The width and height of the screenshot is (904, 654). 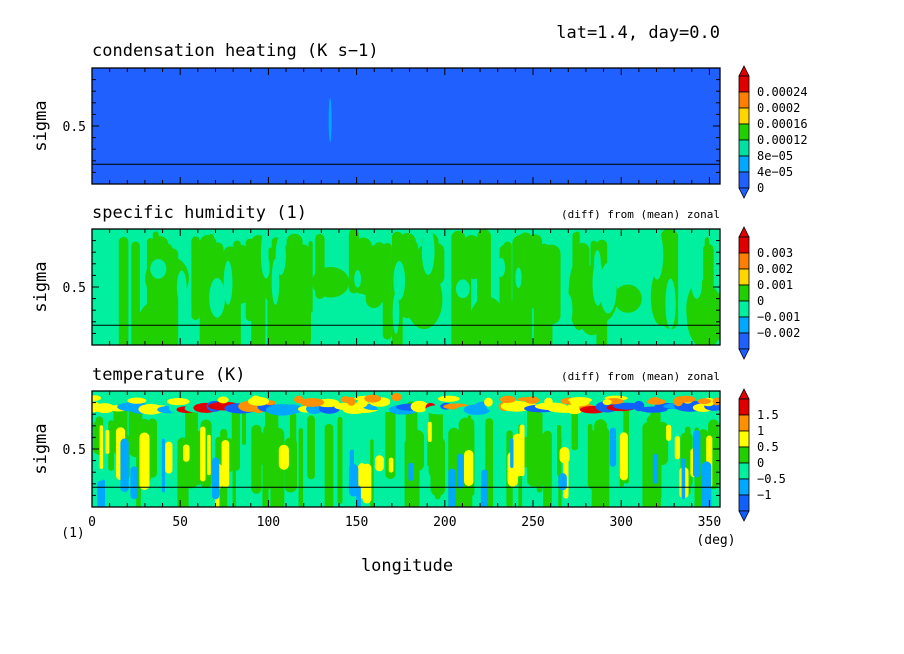 What do you see at coordinates (769, 293) in the screenshot?
I see `colorbar: 0.003 0.002 0.001 0 −0.001 −0.002` at bounding box center [769, 293].